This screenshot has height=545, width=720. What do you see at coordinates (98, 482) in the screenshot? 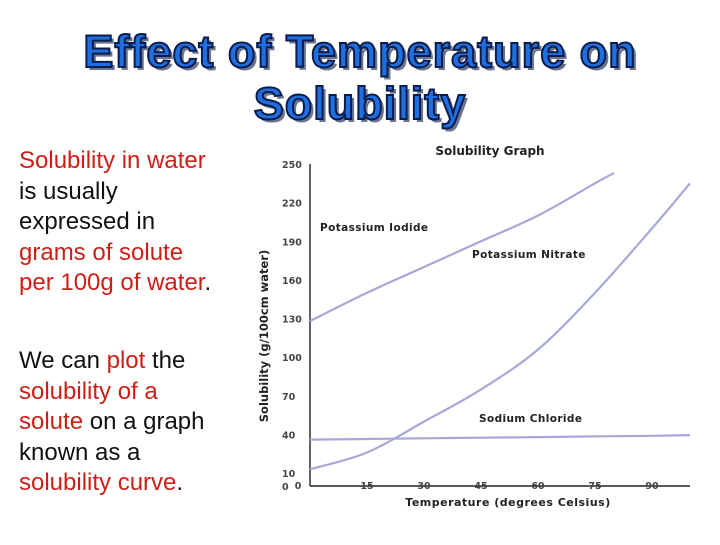
I see `curve-text-term: solubility curve` at bounding box center [98, 482].